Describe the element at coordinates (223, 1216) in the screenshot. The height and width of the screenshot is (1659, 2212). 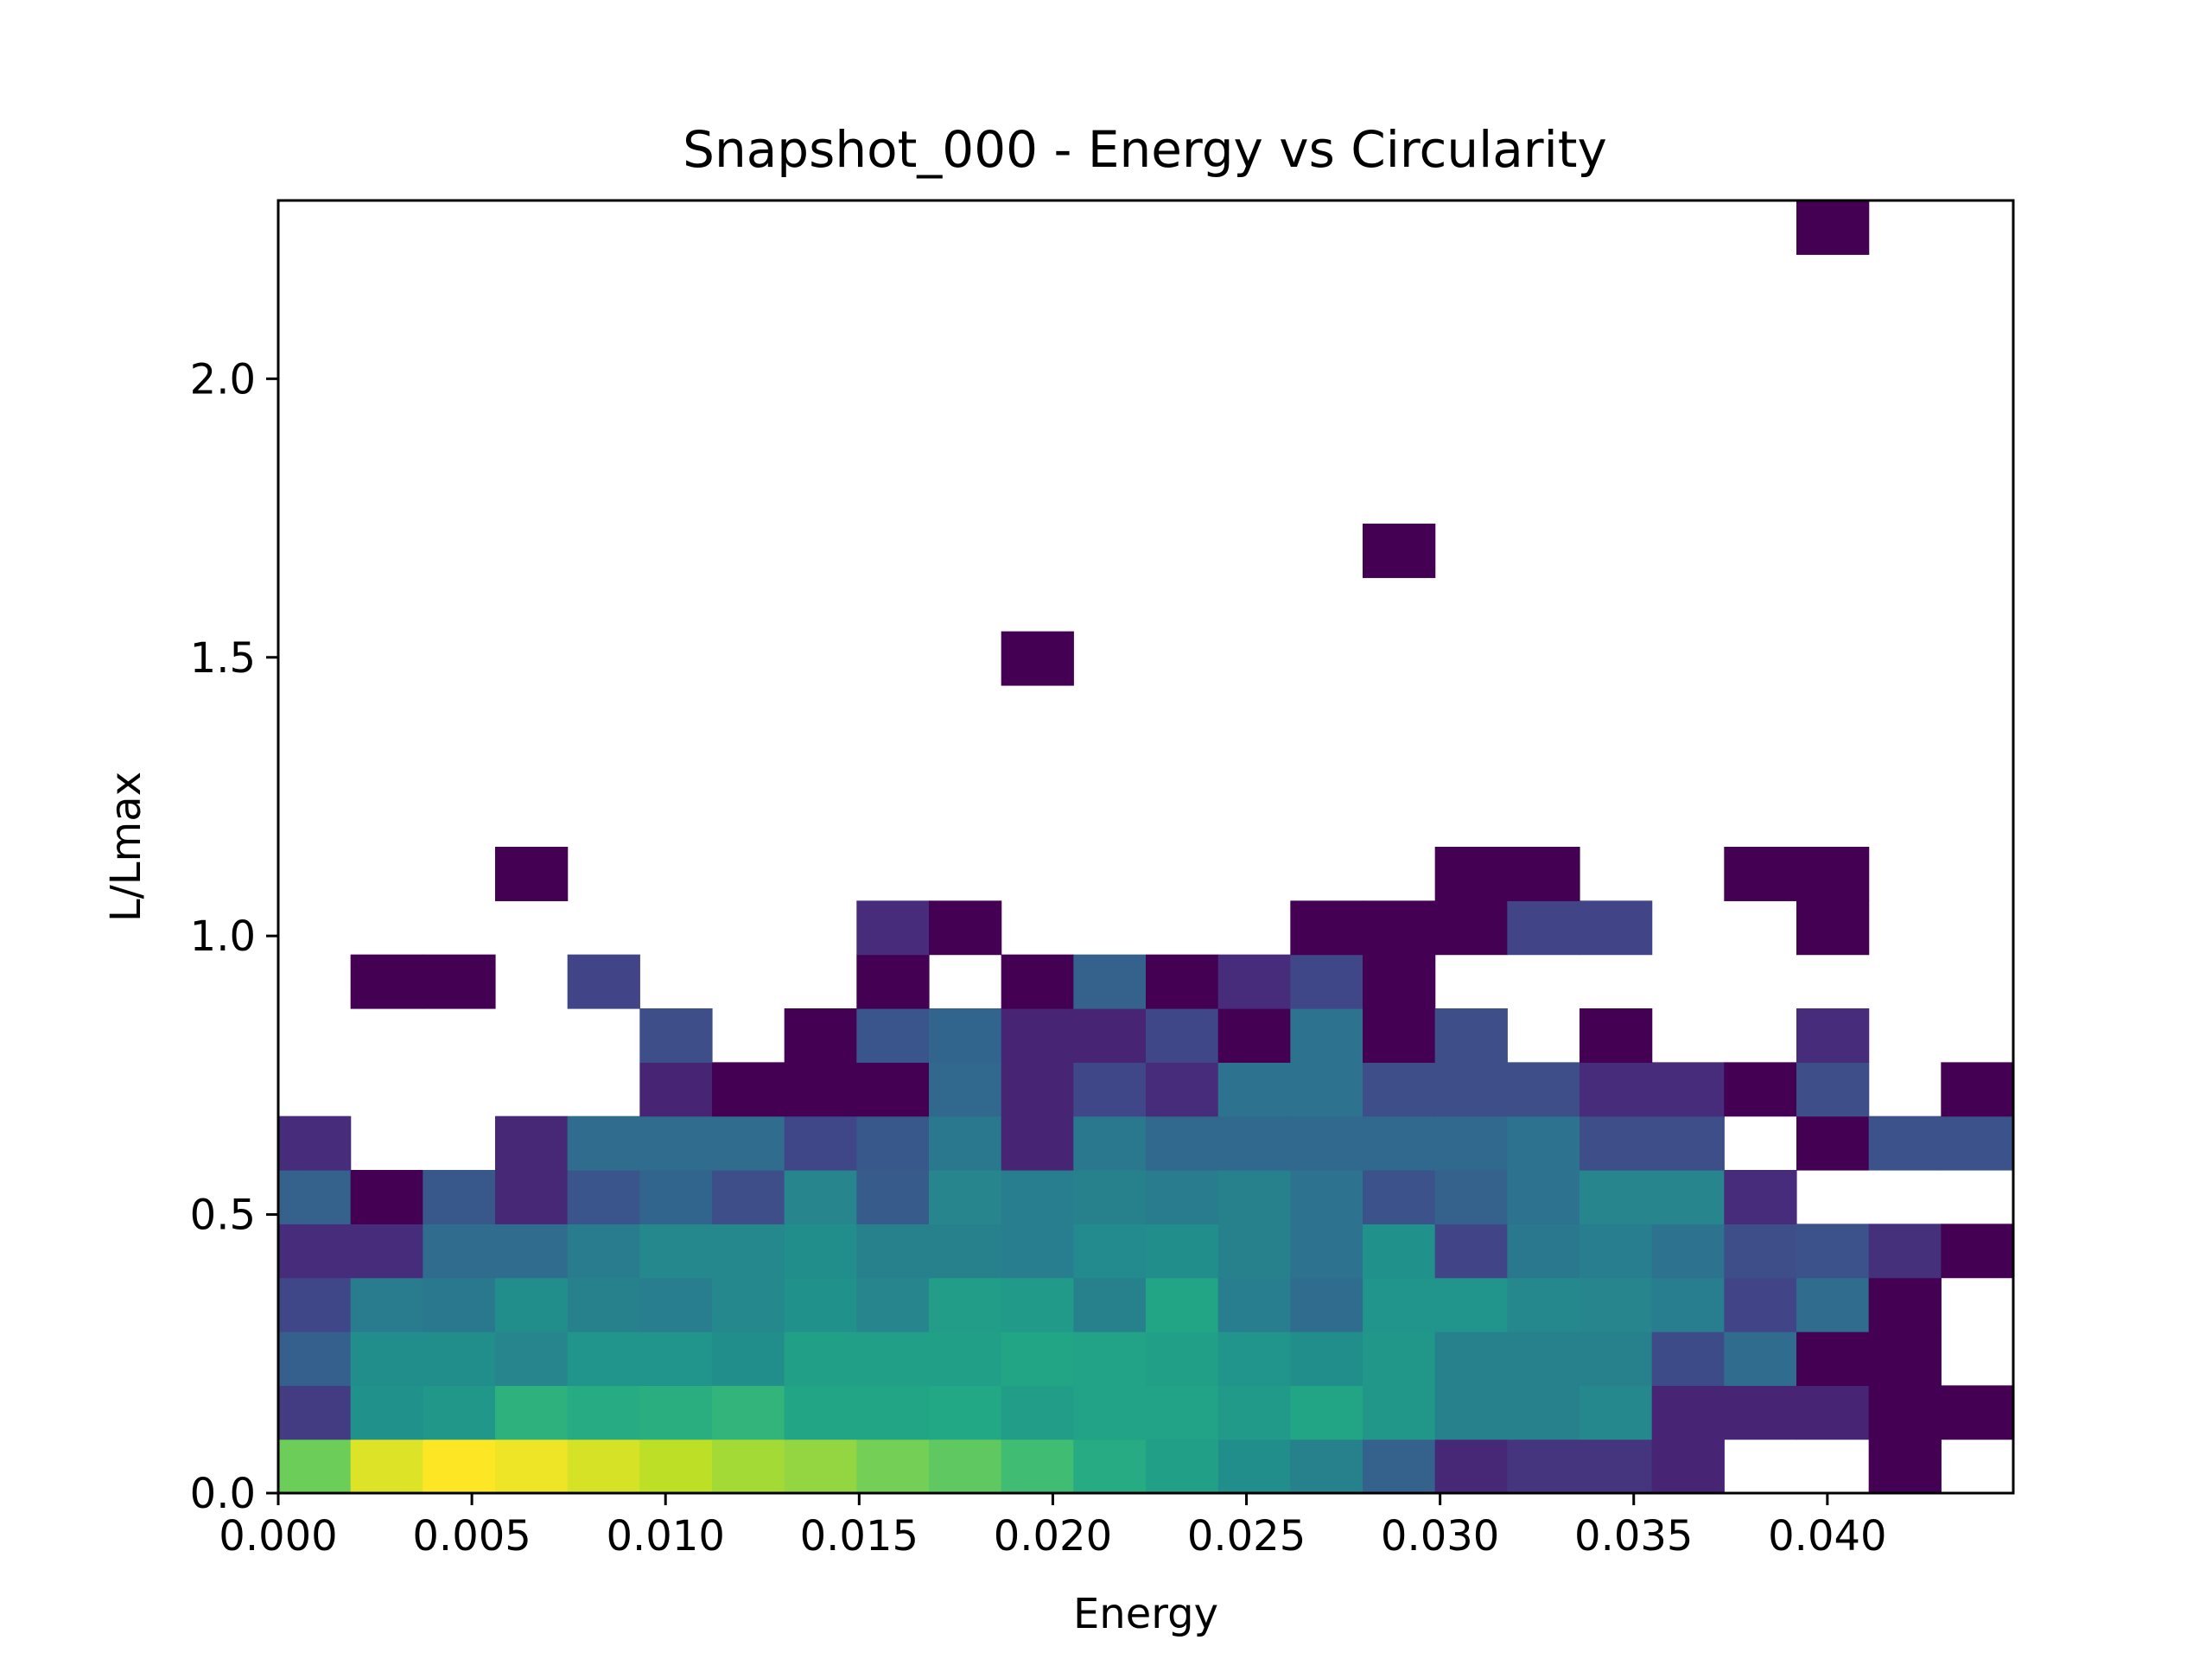
I see `y-tick-label: 0.5` at that location.